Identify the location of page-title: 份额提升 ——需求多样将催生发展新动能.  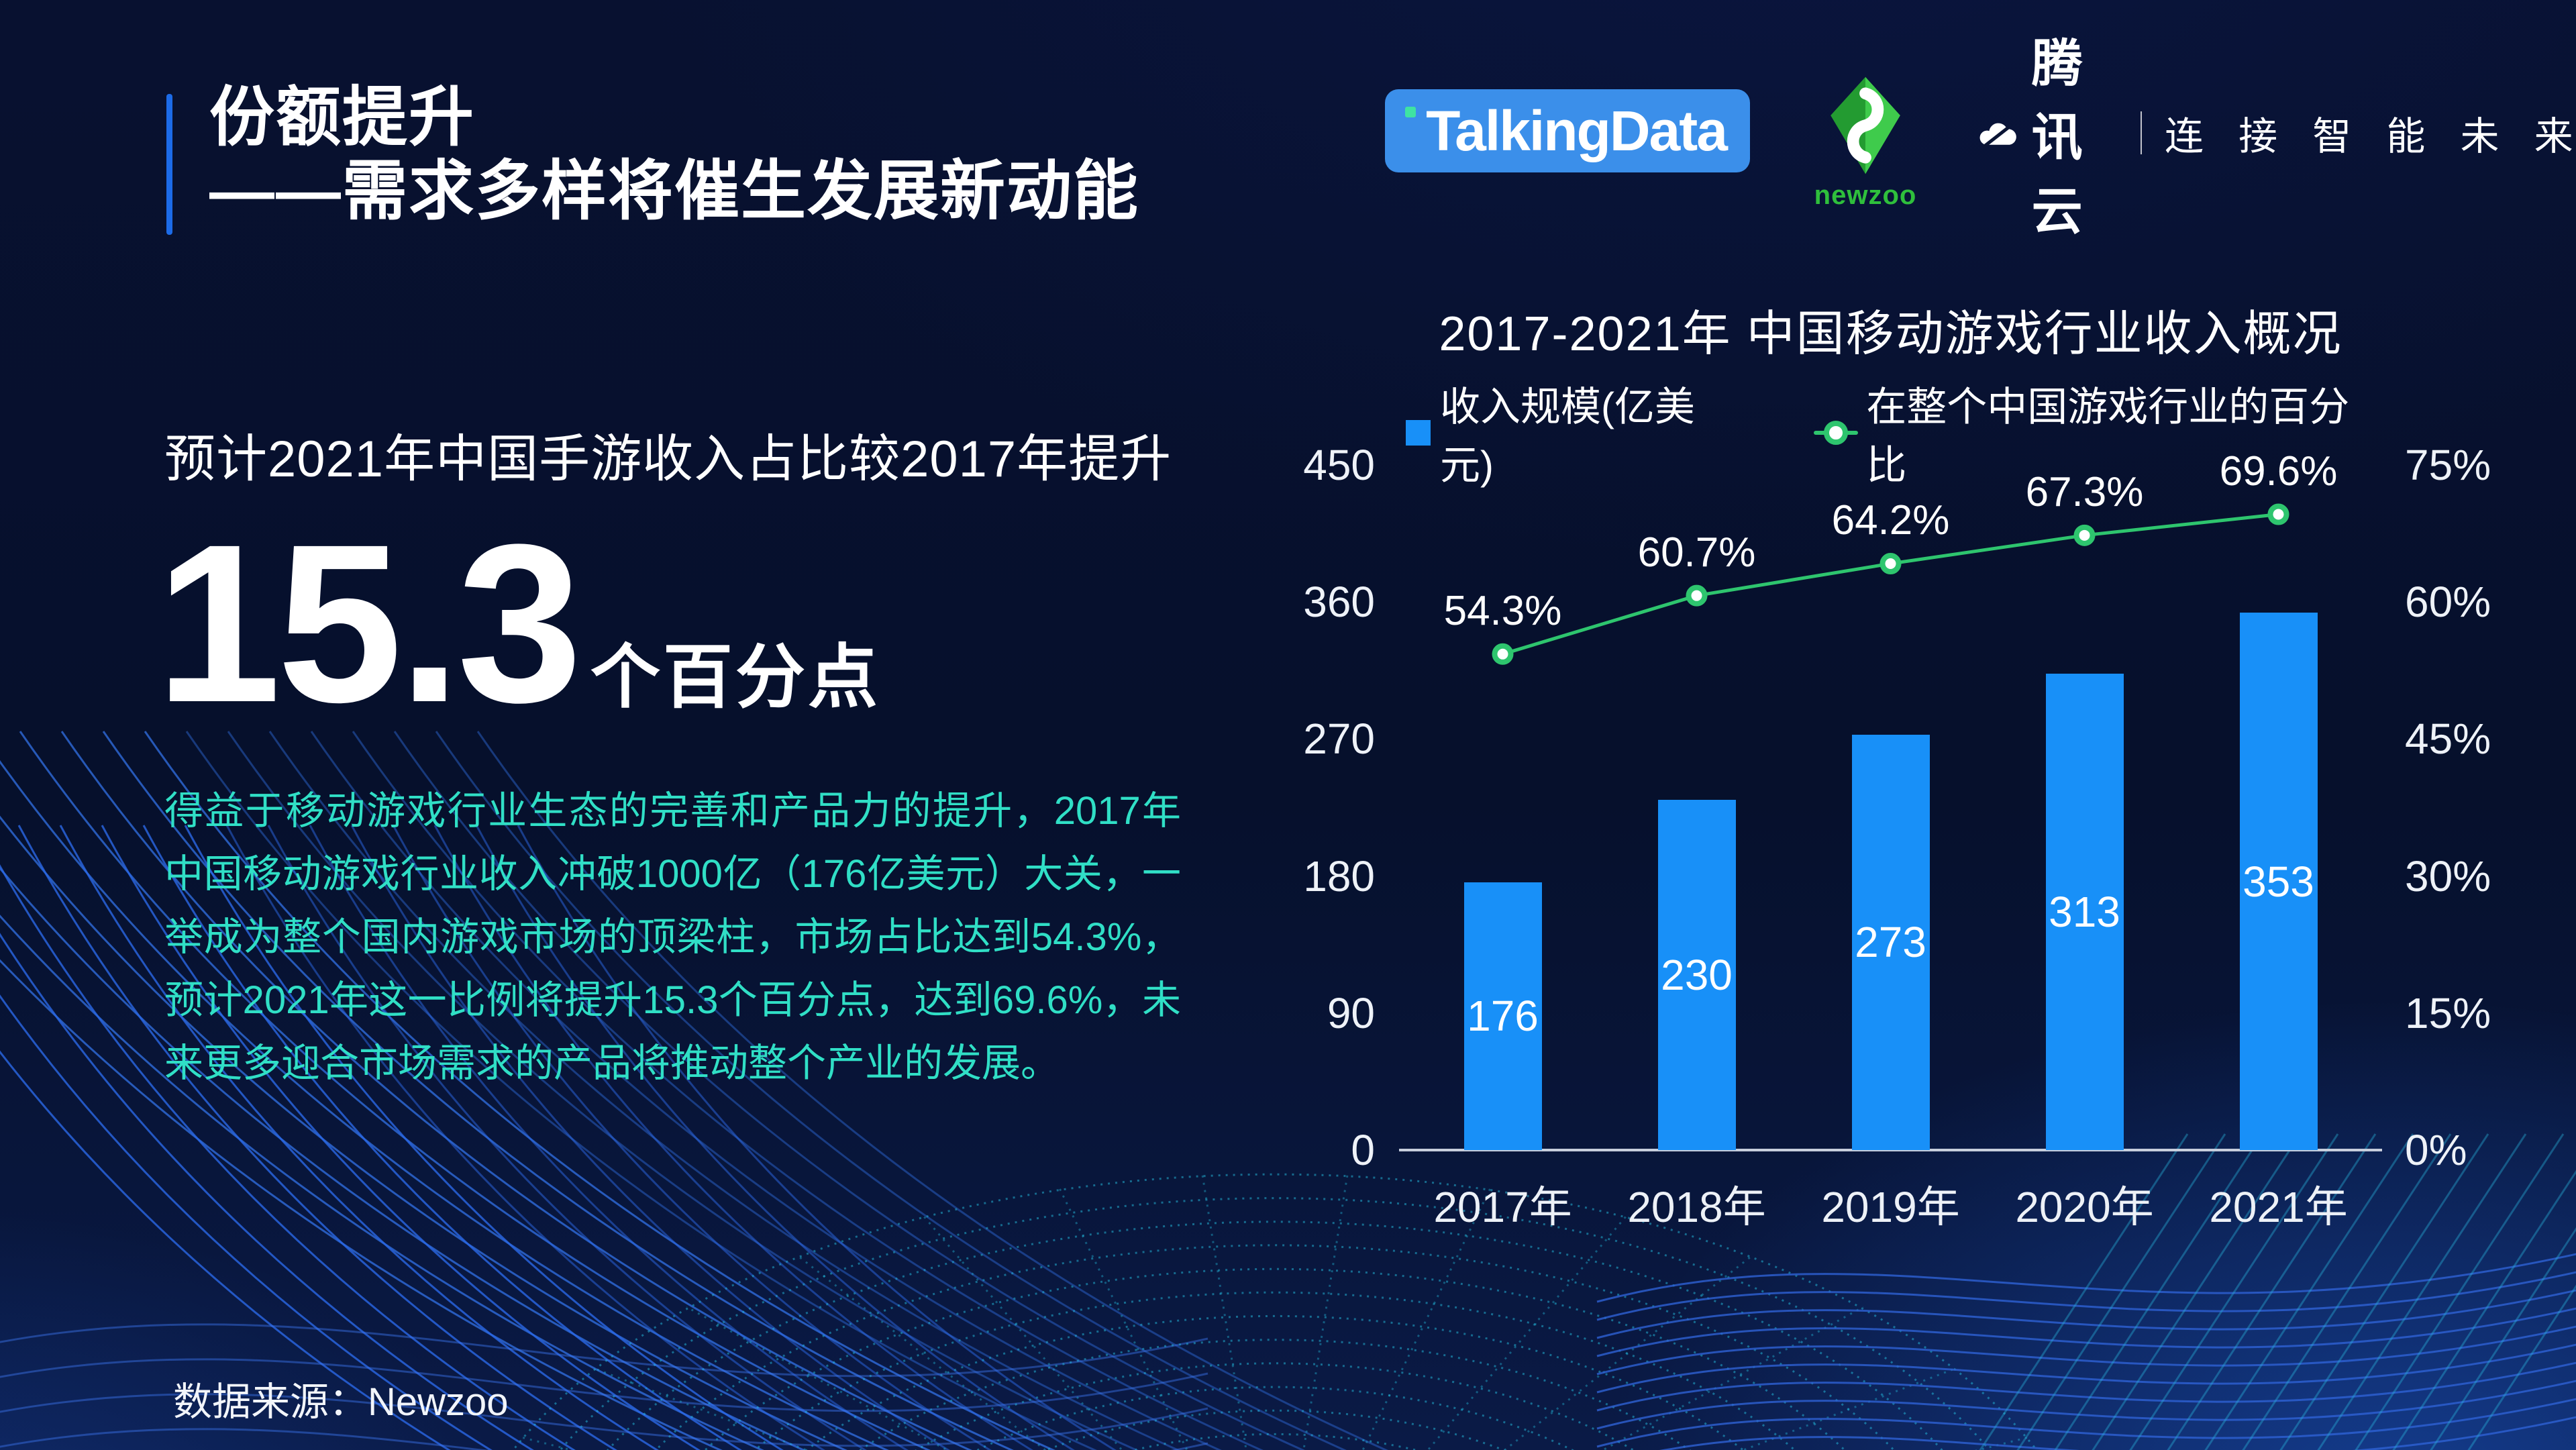
(674, 154).